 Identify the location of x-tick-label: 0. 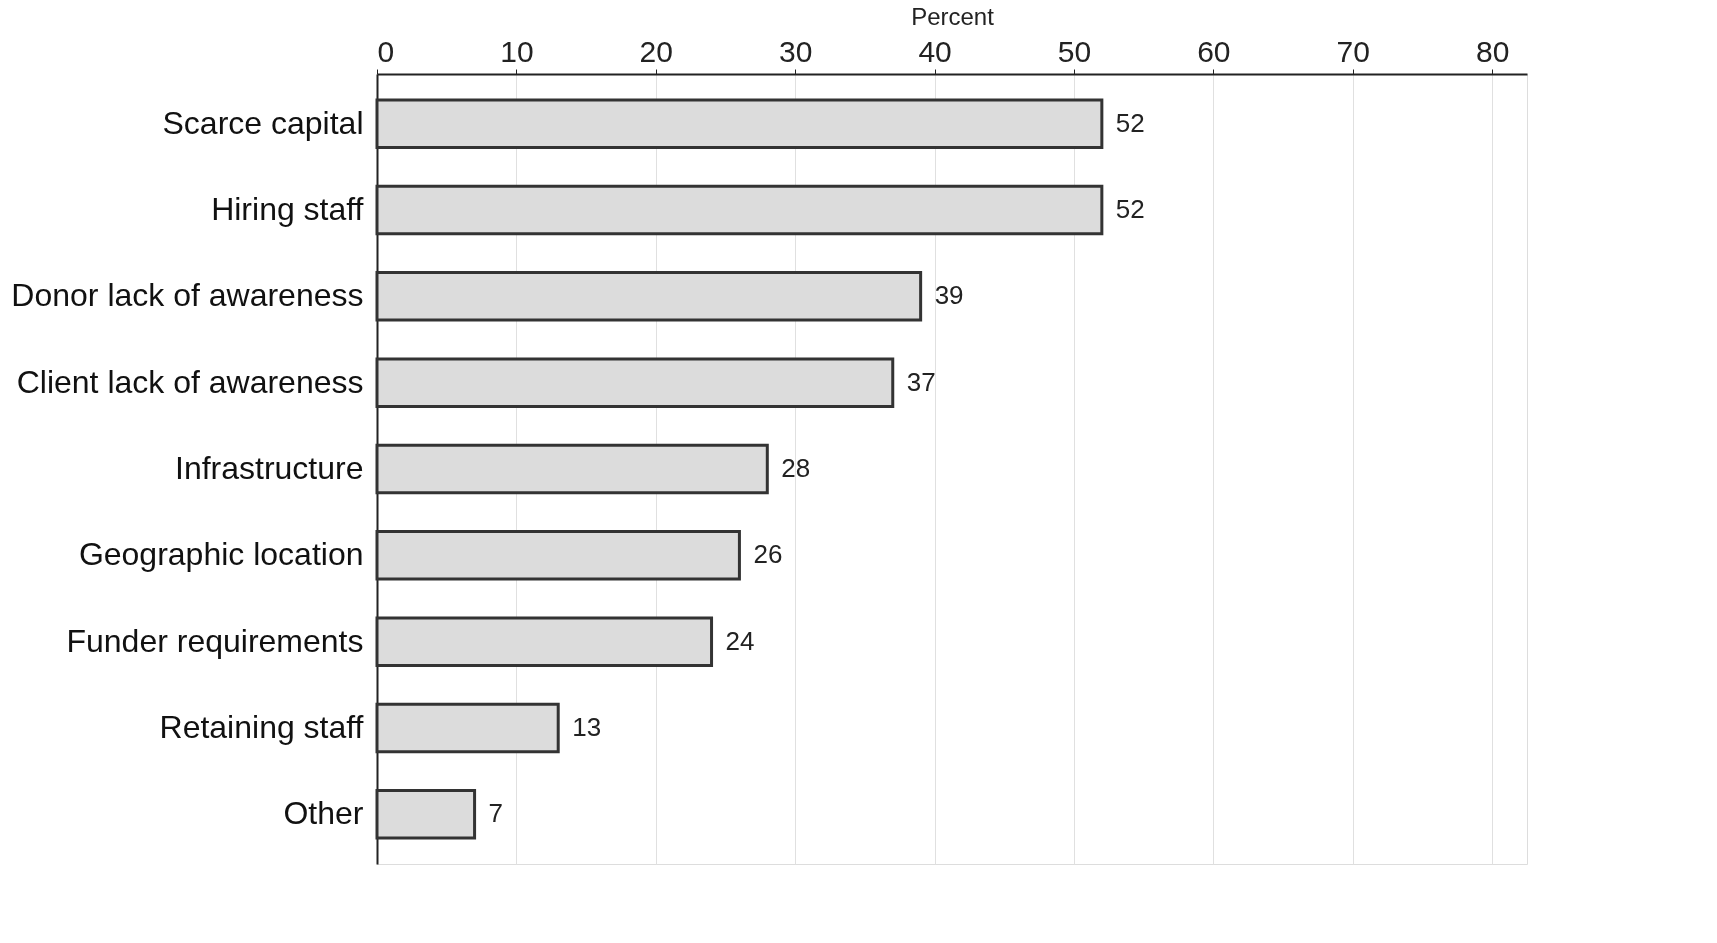
(386, 51).